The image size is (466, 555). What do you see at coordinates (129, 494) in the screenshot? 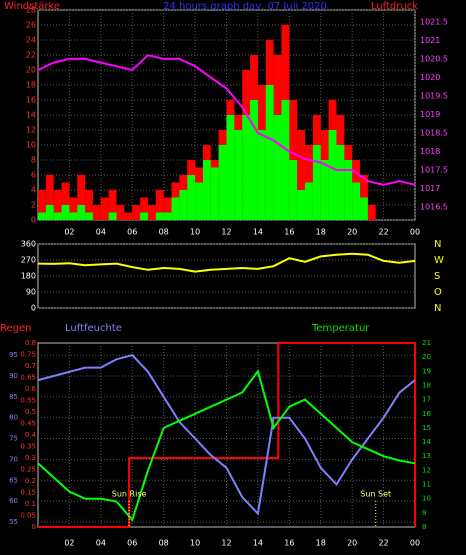
I see `annotation: Sun Rise` at bounding box center [129, 494].